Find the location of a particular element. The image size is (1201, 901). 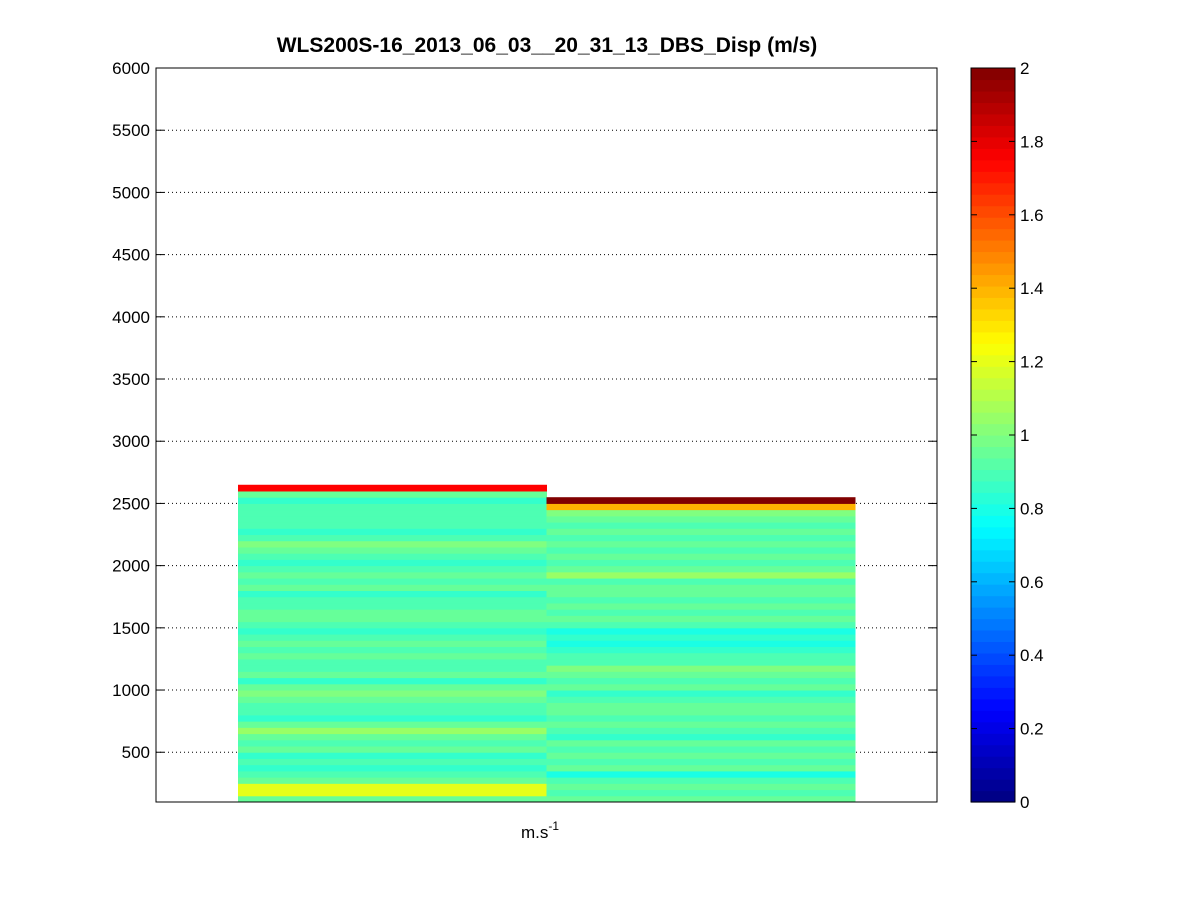

y-tick-label: 6000 is located at coordinates (131, 68).